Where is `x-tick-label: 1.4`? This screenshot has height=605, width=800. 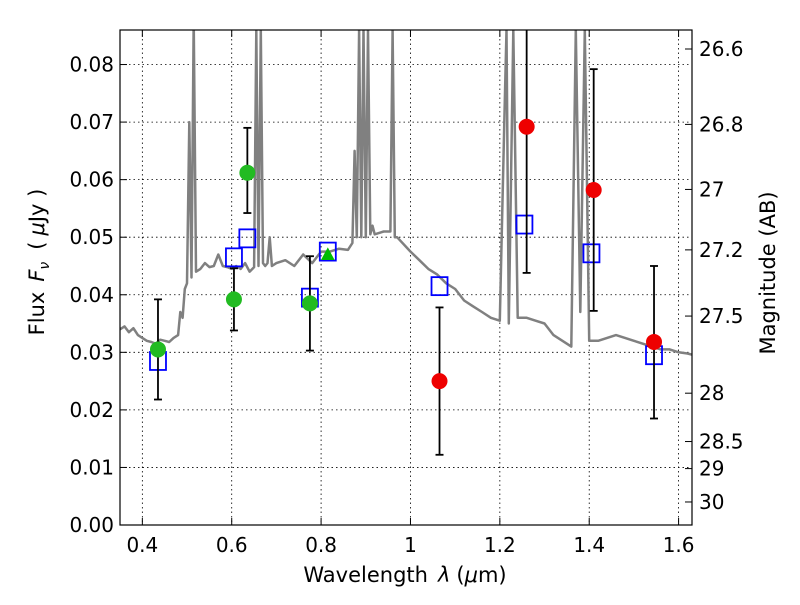
x-tick-label: 1.4 is located at coordinates (589, 545).